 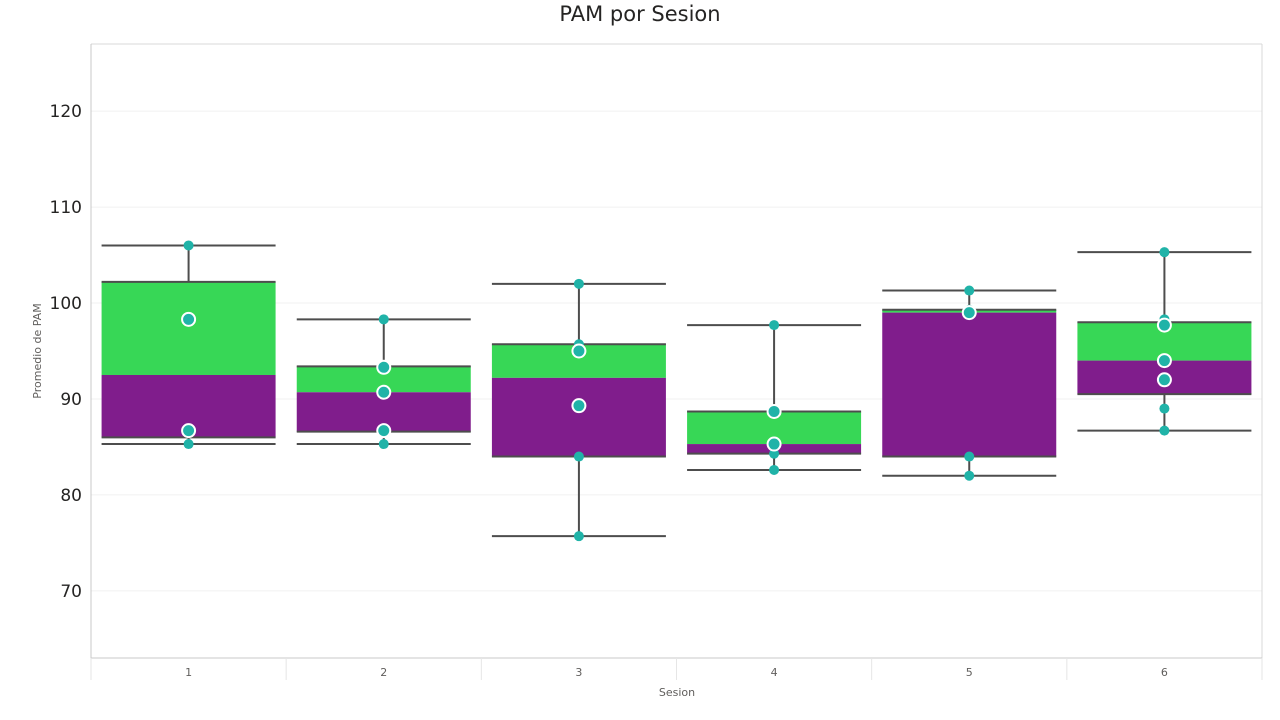 I want to click on y-tick-label-110: 110, so click(x=66, y=208).